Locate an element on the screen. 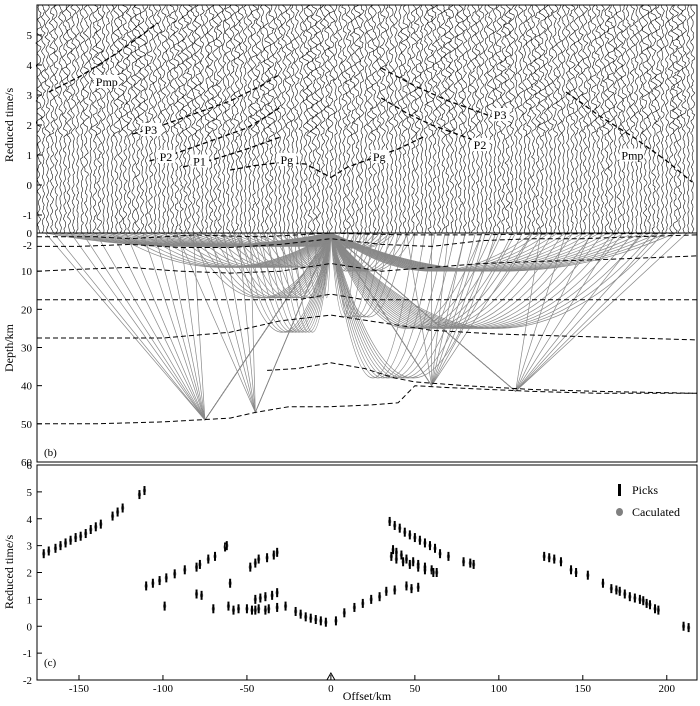 The height and width of the screenshot is (706, 700). phase-curve is located at coordinates (103, 57).